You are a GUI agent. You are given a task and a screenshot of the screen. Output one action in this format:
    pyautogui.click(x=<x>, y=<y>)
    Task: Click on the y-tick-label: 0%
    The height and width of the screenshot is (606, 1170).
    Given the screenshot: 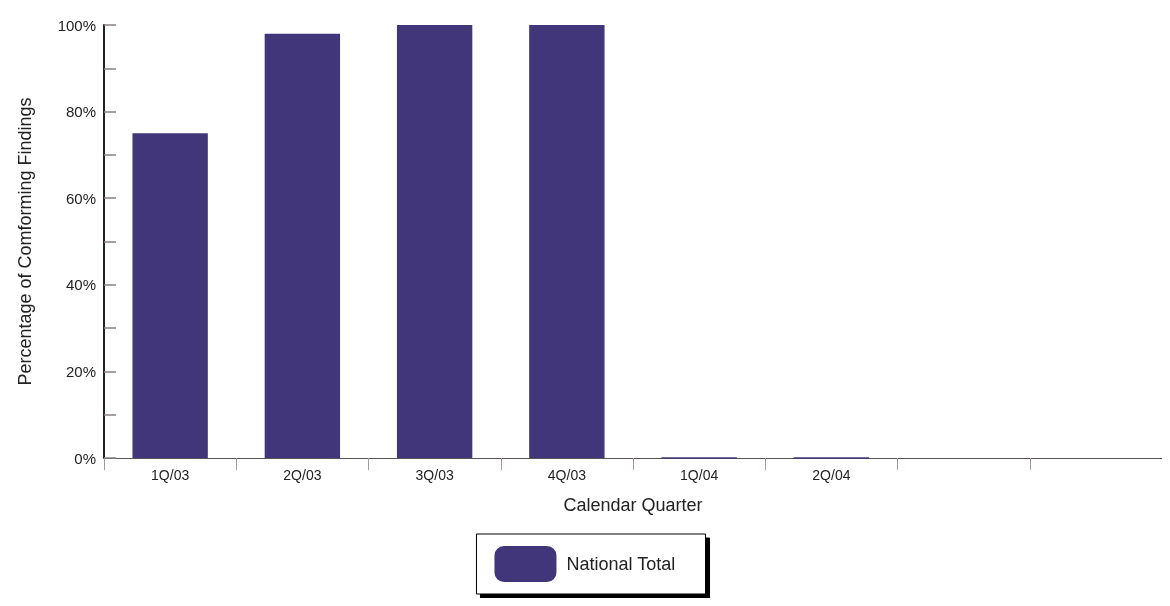 What is the action you would take?
    pyautogui.click(x=85, y=458)
    